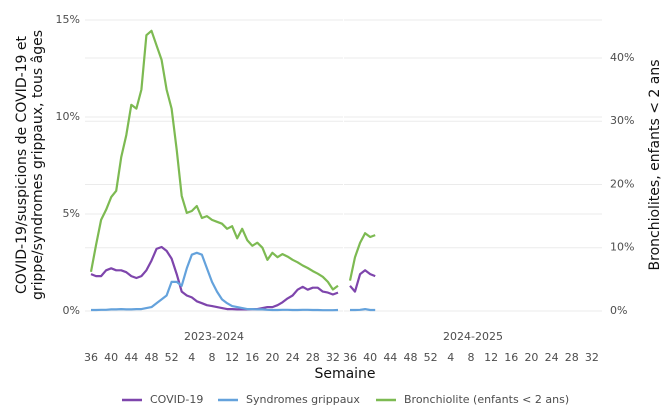  What do you see at coordinates (486, 399) in the screenshot?
I see `legend-label: Bronchiolite (enfants < 2 ans)` at bounding box center [486, 399].